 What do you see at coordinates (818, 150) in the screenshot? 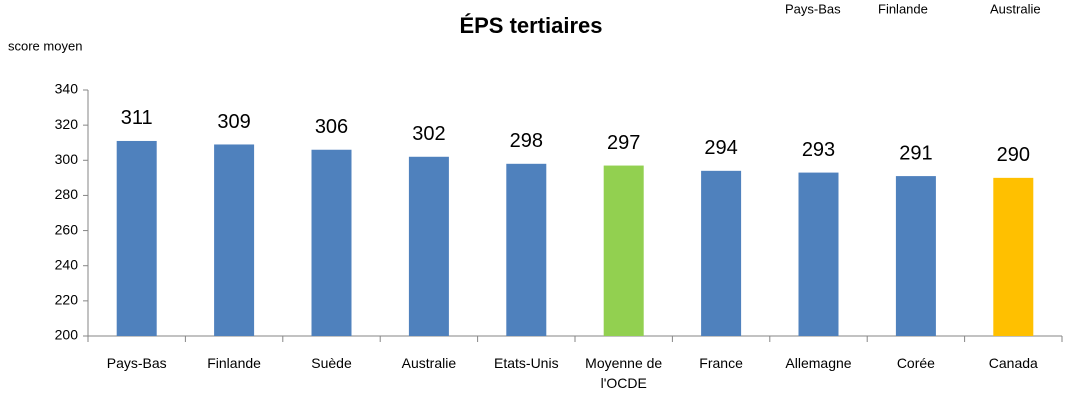
I see `value-label: 293` at bounding box center [818, 150].